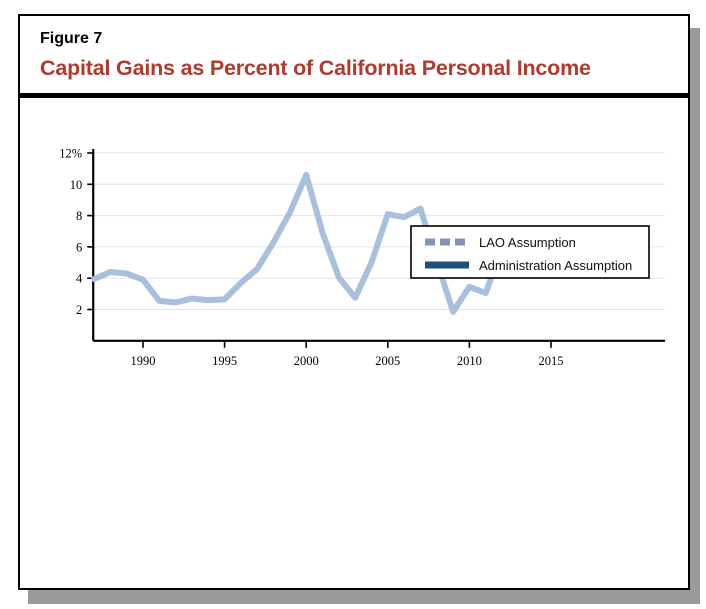 This screenshot has width=706, height=609. I want to click on y-axis-tick-label: 6, so click(79, 247).